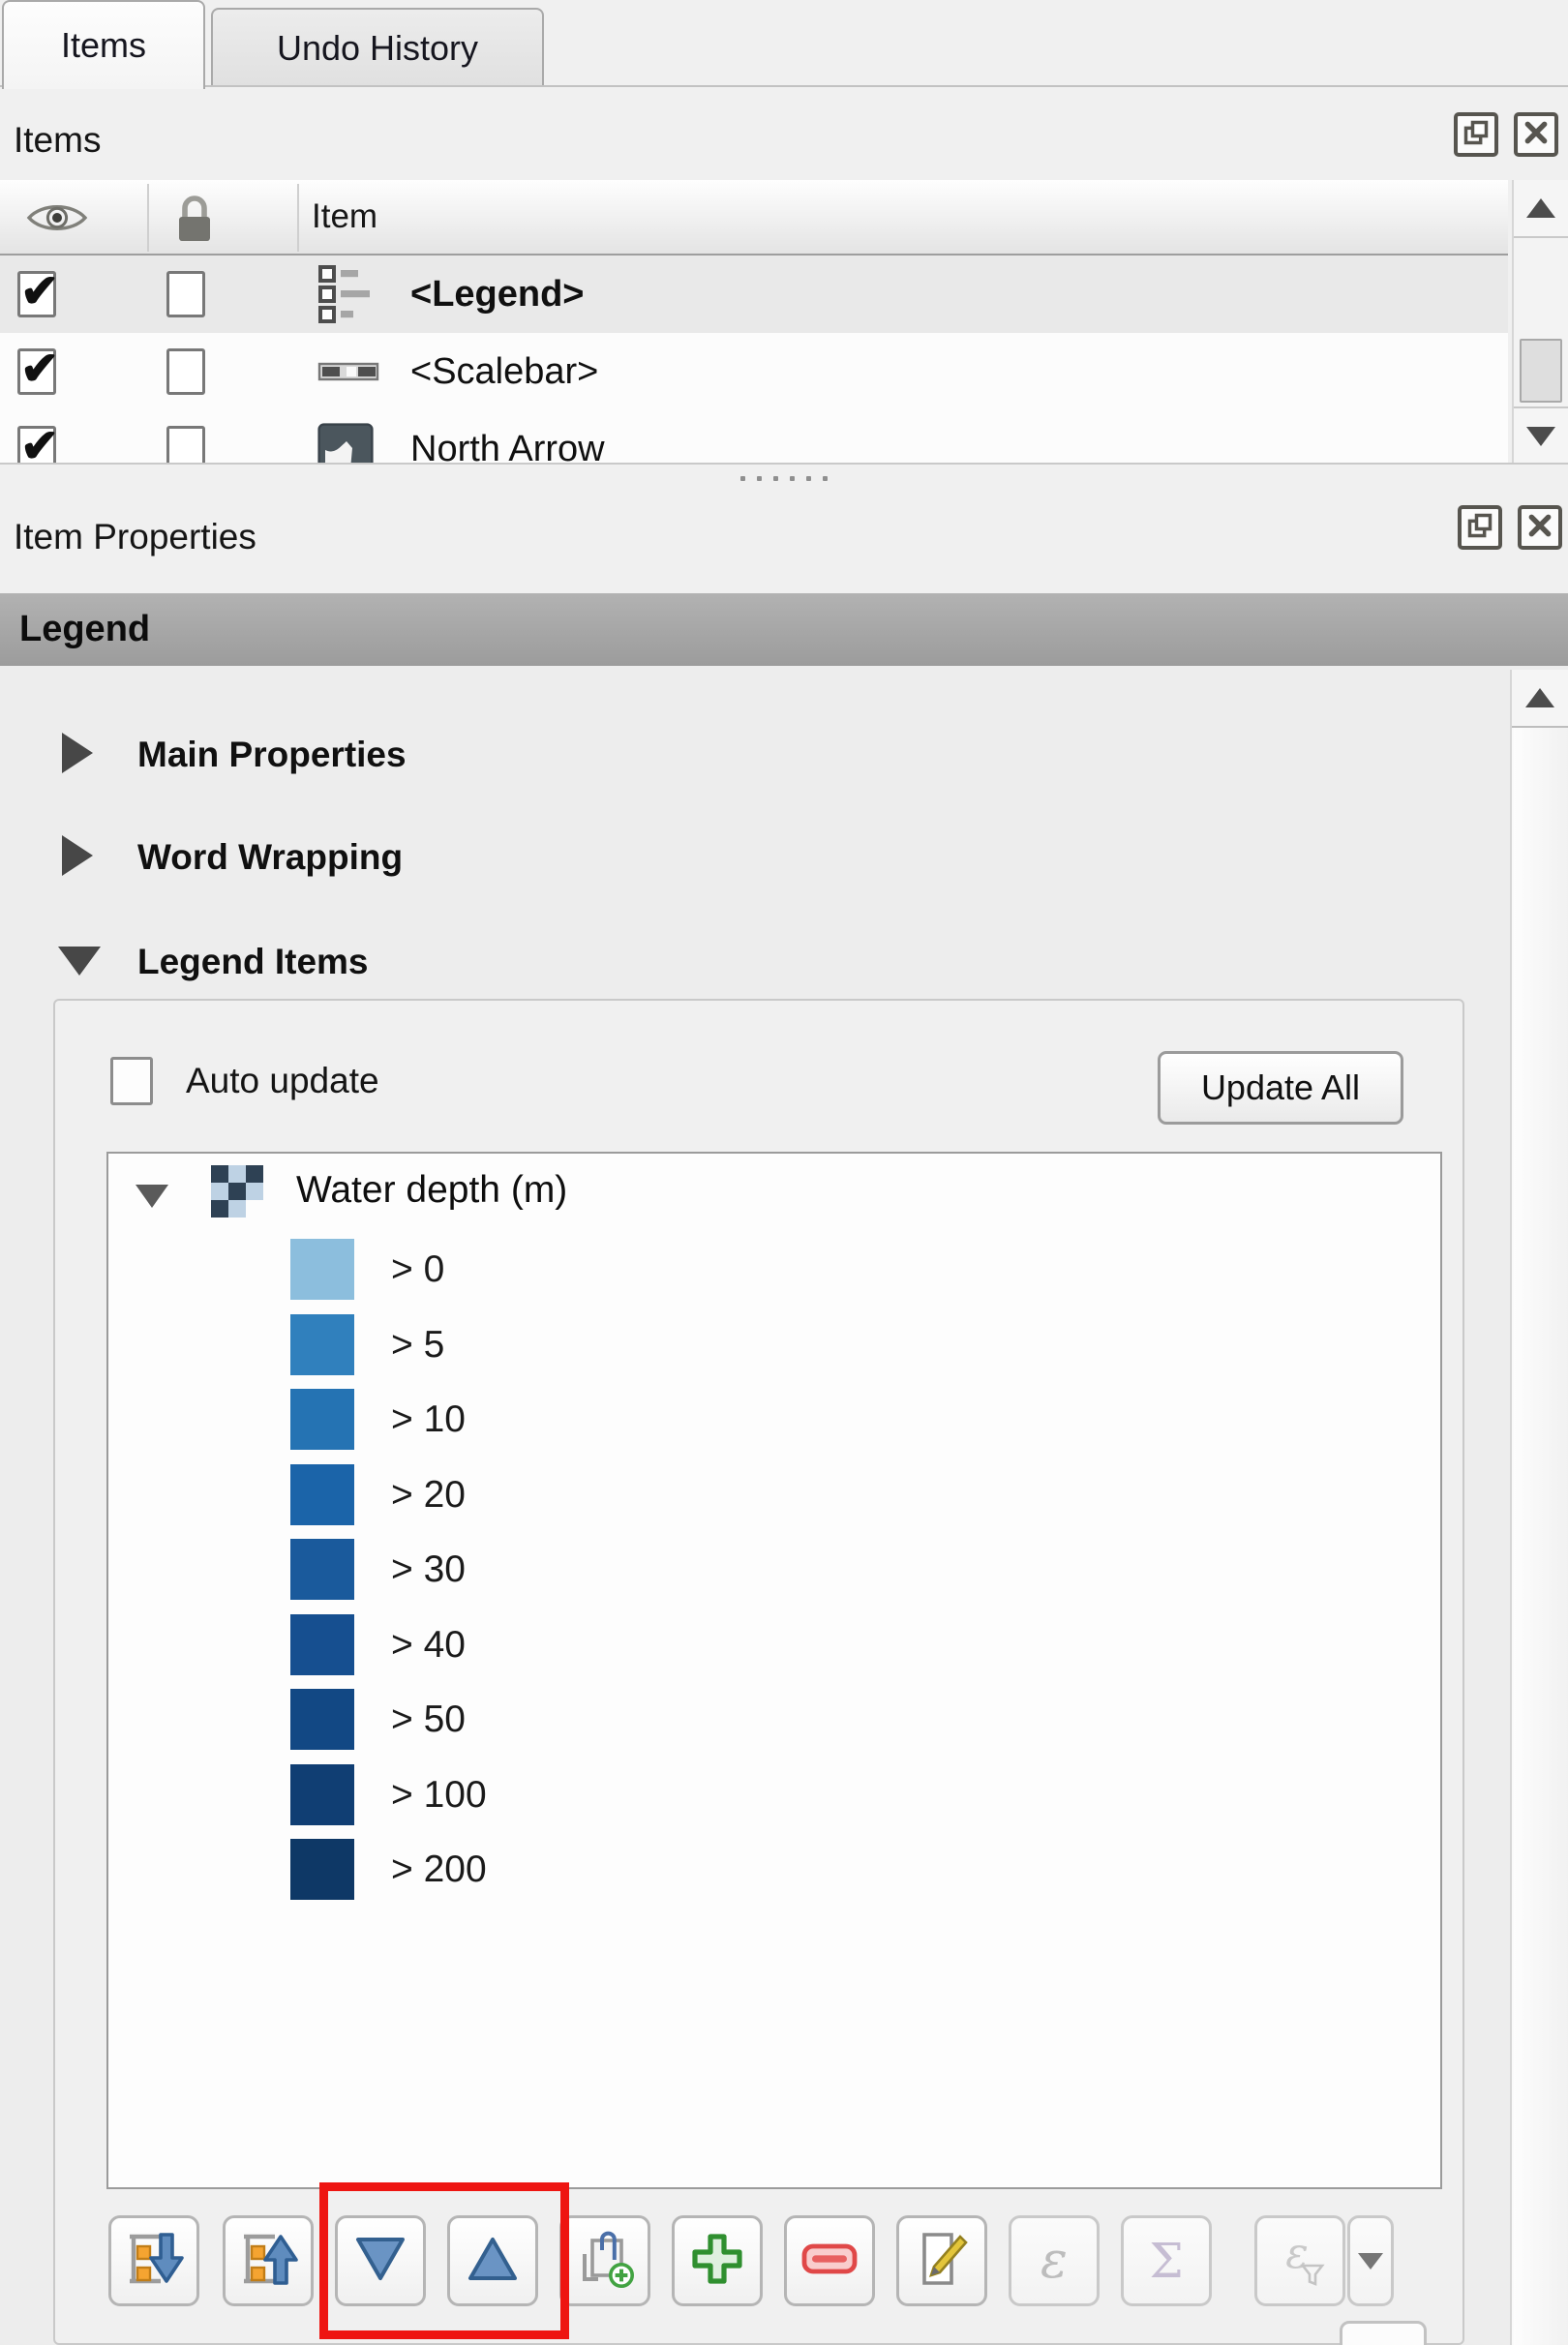 The width and height of the screenshot is (1568, 2345). I want to click on items-table: Item <Legend>, so click(754, 321).